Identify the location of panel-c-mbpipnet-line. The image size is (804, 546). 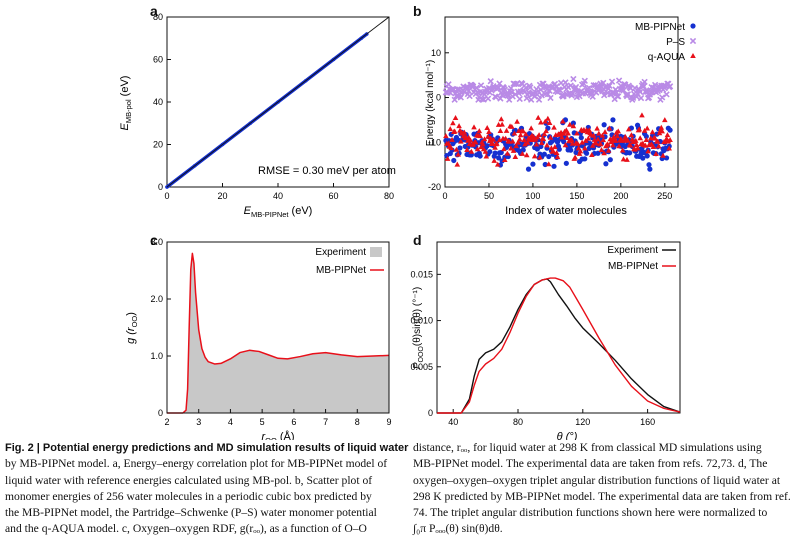
(278, 333).